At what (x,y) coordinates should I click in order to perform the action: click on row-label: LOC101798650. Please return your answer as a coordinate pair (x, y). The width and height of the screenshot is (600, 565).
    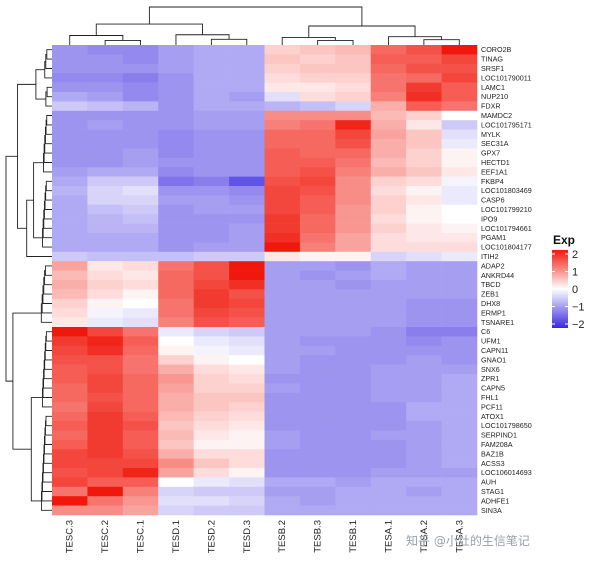
    Looking at the image, I should click on (506, 425).